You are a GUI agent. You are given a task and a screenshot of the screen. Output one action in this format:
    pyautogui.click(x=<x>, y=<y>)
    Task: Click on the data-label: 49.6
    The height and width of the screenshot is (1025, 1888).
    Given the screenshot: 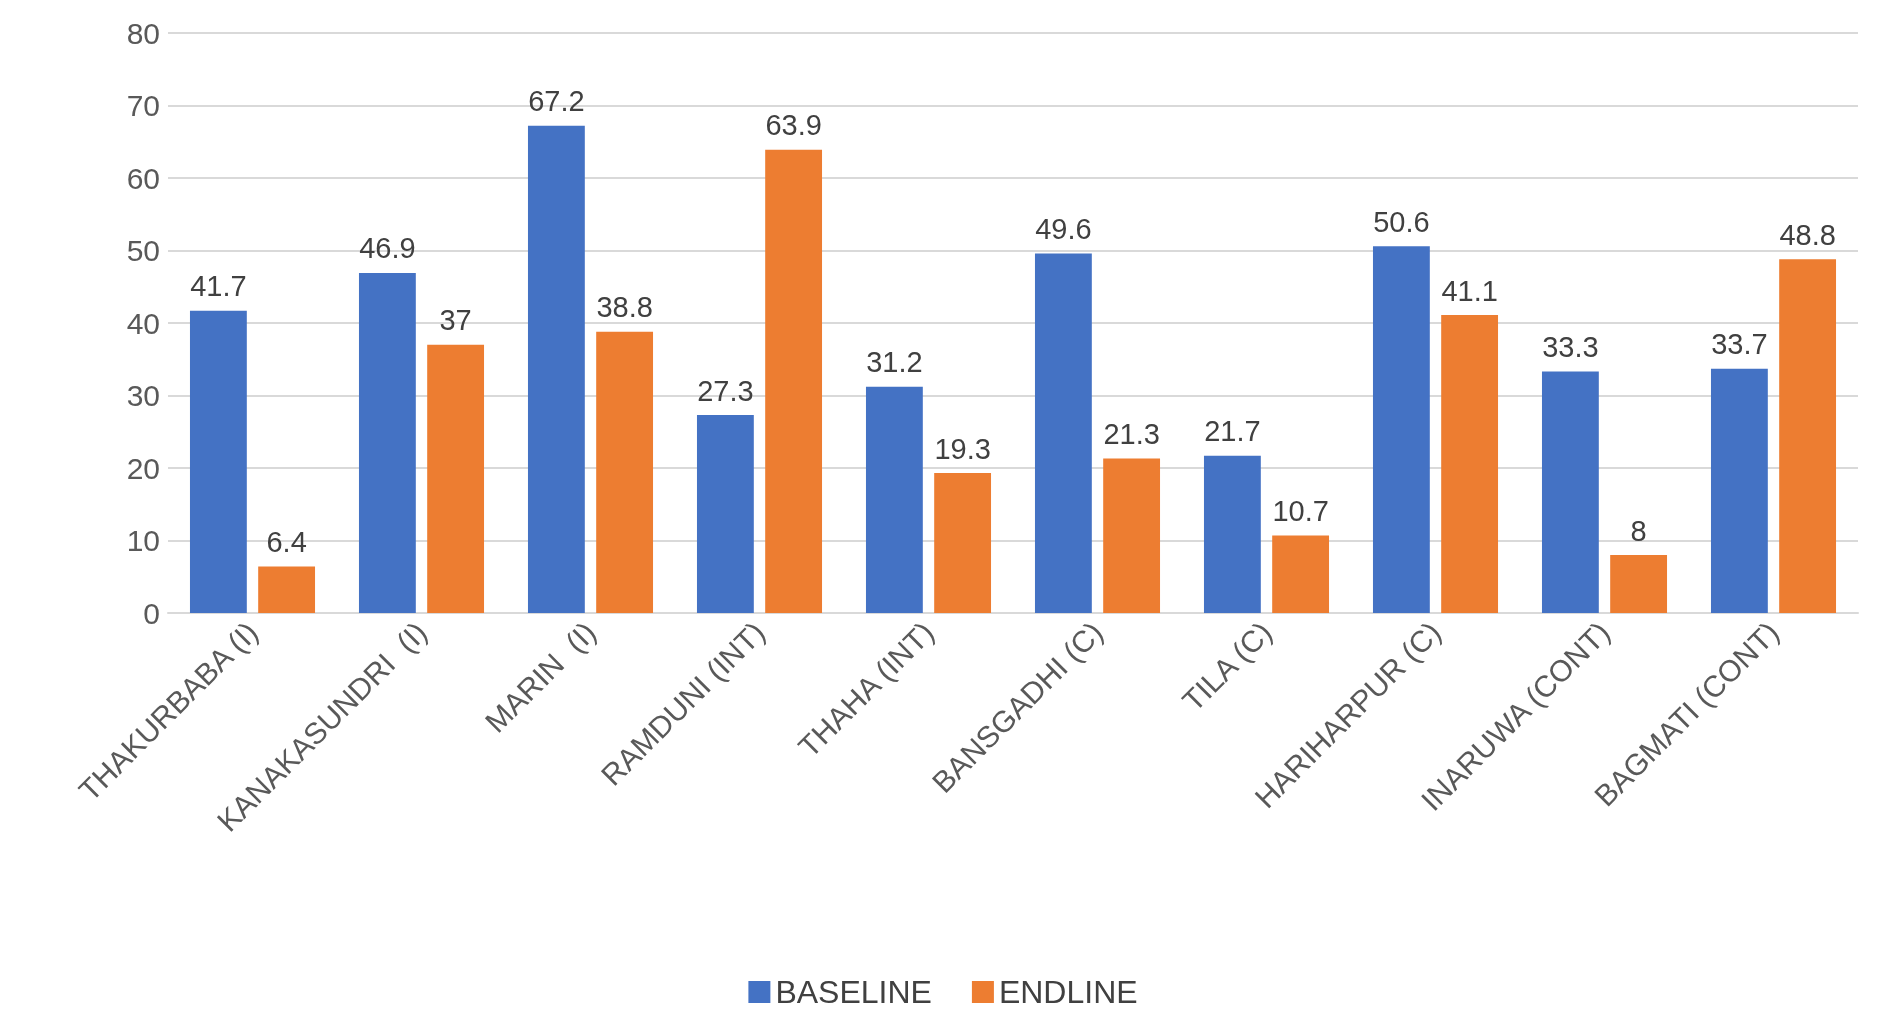 What is the action you would take?
    pyautogui.click(x=1063, y=228)
    